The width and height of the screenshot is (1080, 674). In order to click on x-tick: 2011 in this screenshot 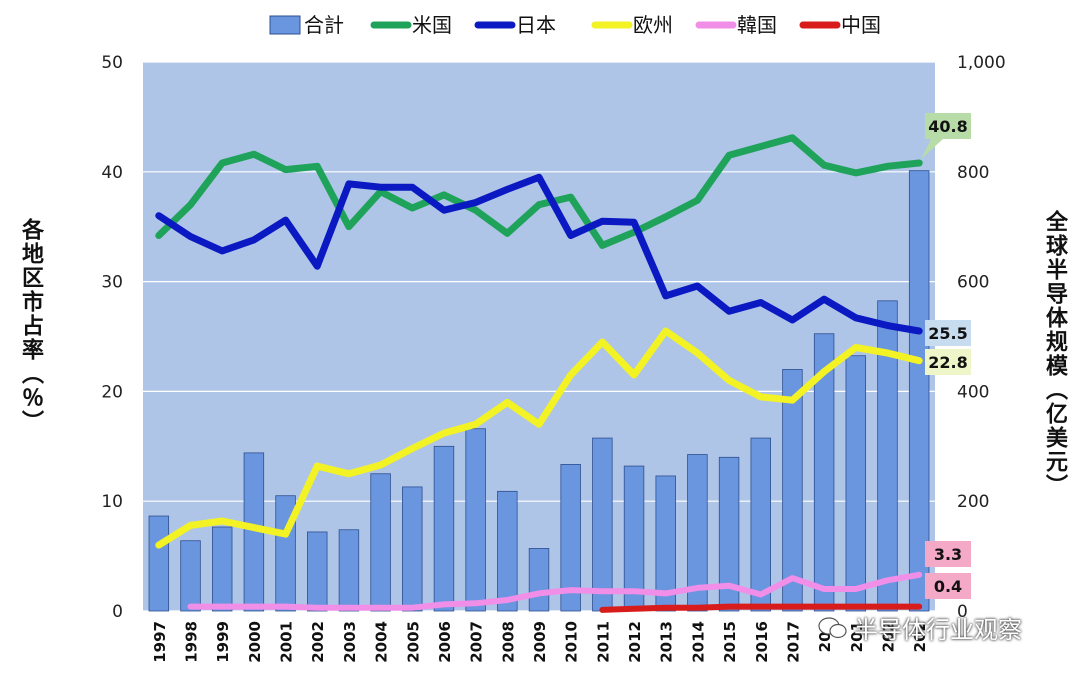, I will do `click(603, 642)`.